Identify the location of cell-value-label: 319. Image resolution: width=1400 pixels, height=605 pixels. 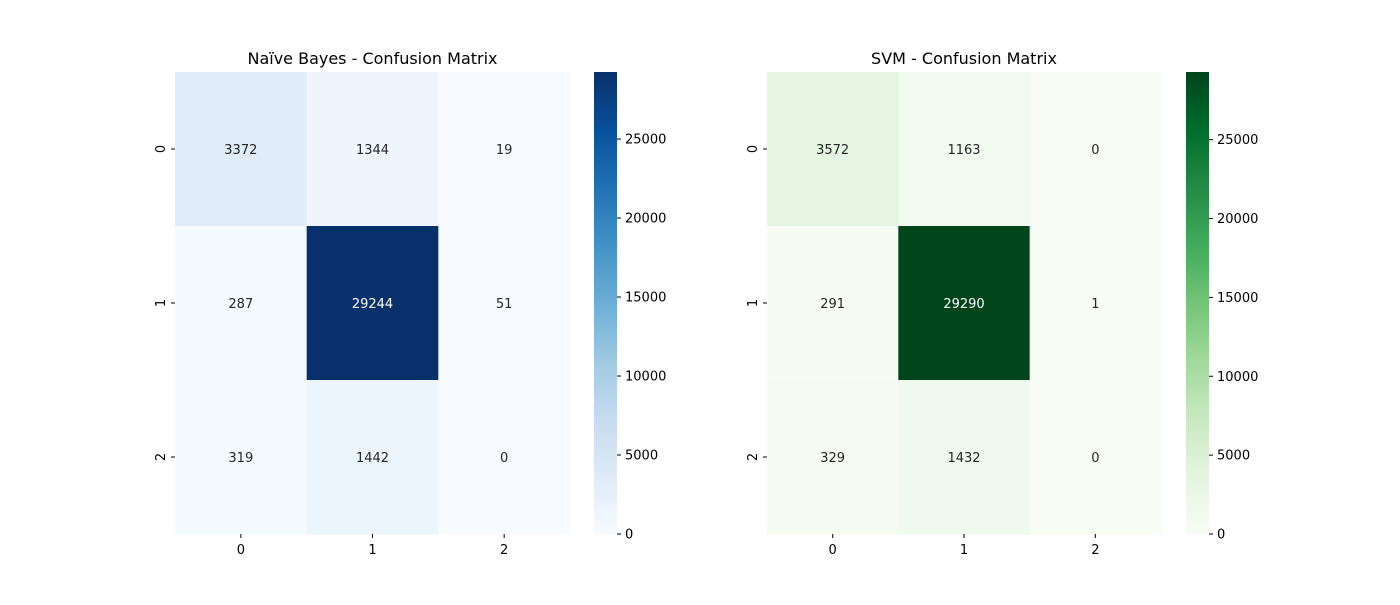
(240, 458).